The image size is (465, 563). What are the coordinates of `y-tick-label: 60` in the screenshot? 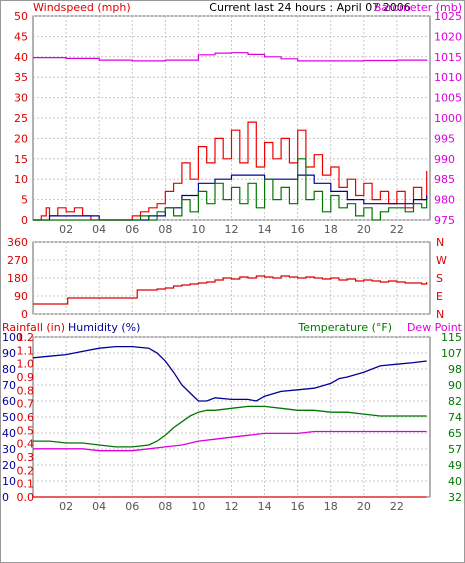 It's located at (9, 401).